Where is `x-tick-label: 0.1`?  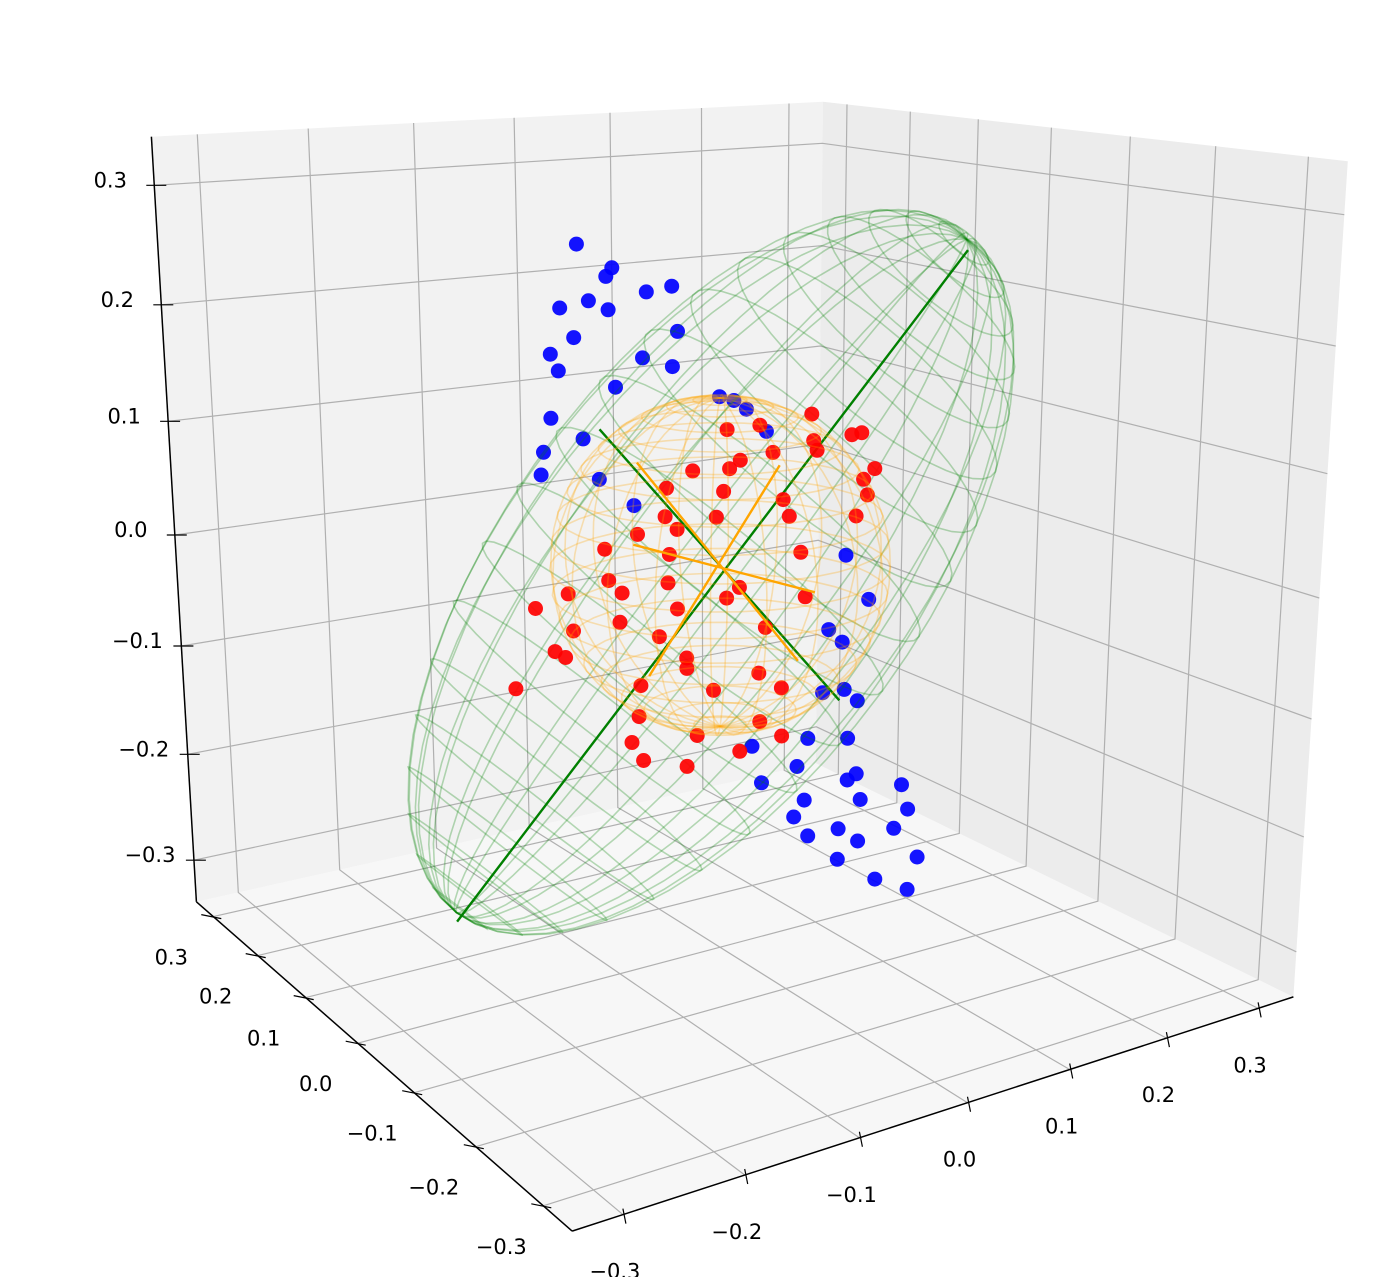
x-tick-label: 0.1 is located at coordinates (1061, 1127).